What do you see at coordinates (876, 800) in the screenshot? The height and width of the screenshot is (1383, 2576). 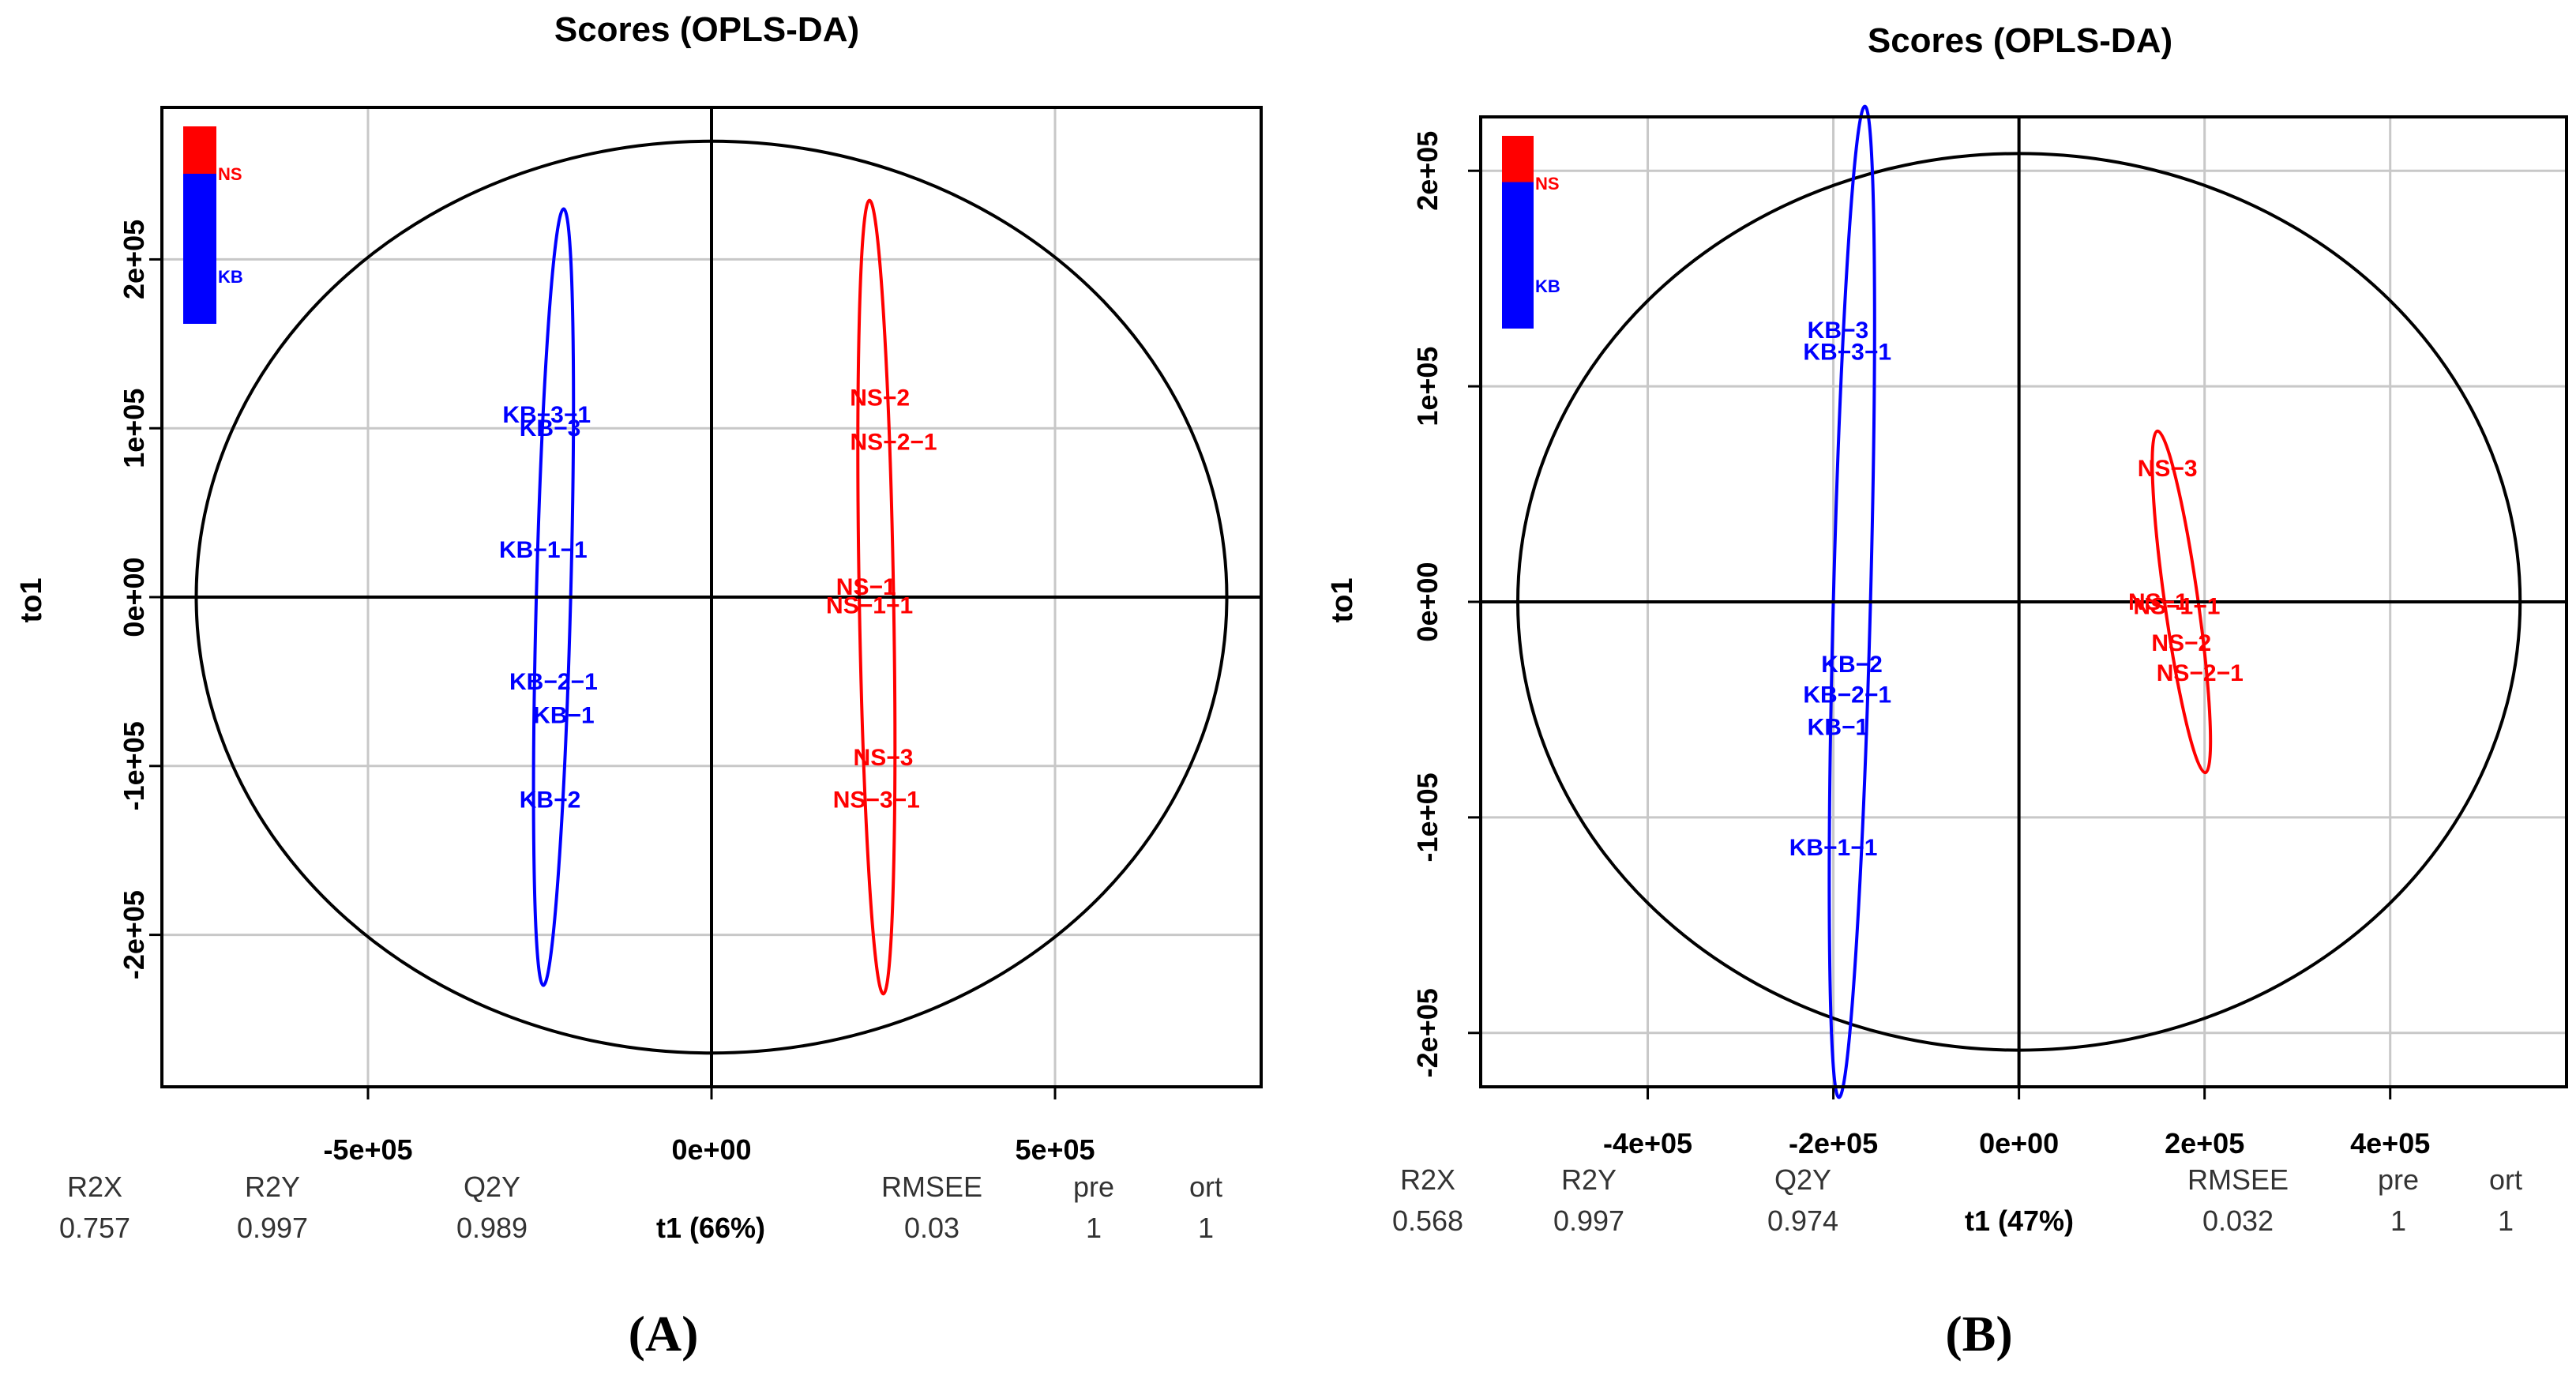 I see `score-point-ns-3-1: NS−3−1` at bounding box center [876, 800].